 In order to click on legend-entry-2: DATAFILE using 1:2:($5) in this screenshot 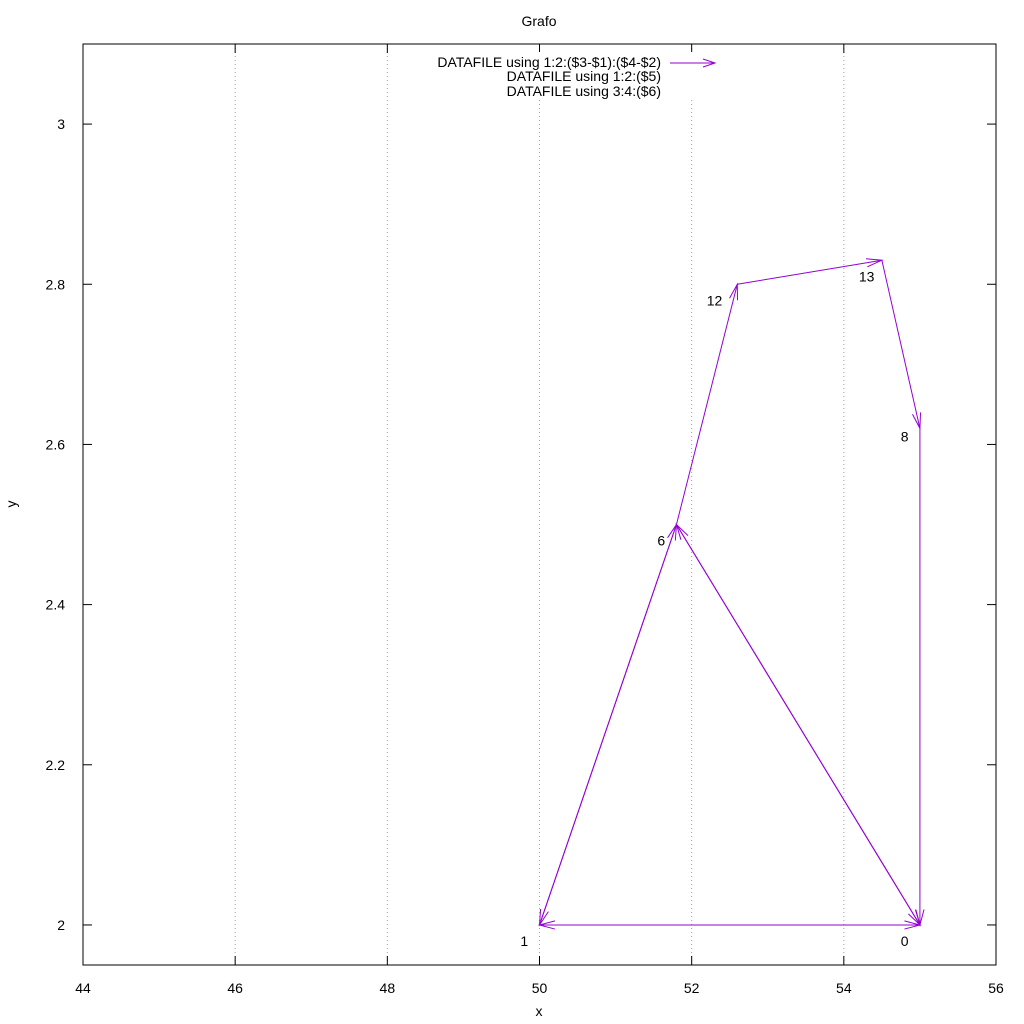, I will do `click(584, 76)`.